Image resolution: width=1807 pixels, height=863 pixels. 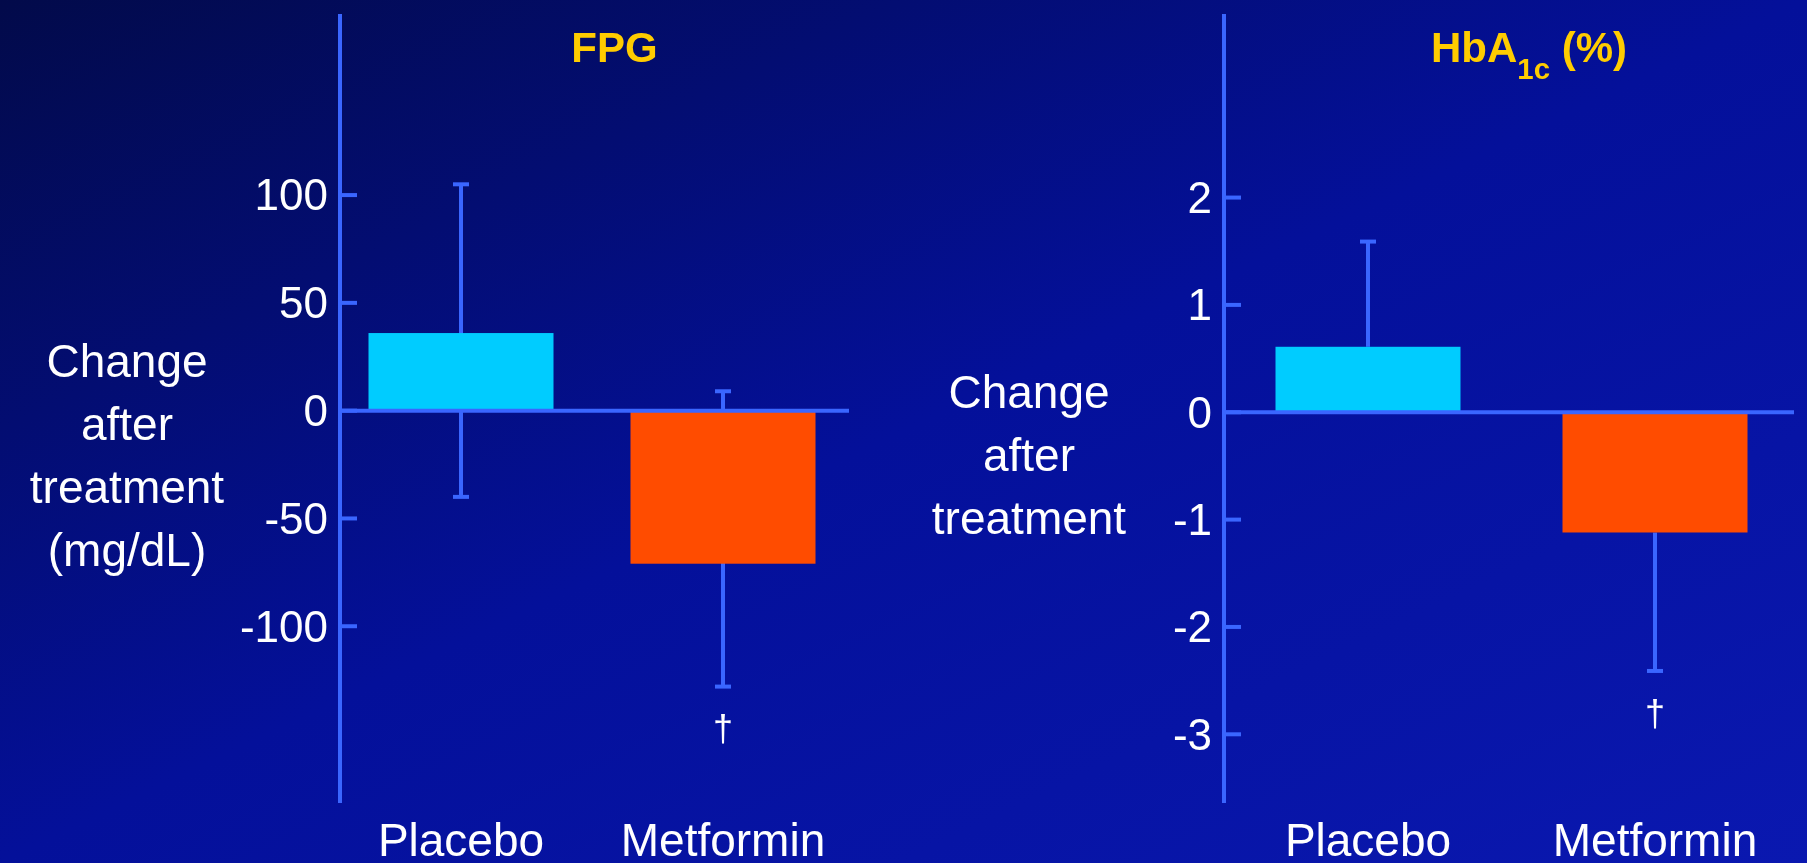 I want to click on y-tick-label: 2, so click(x=1199, y=197).